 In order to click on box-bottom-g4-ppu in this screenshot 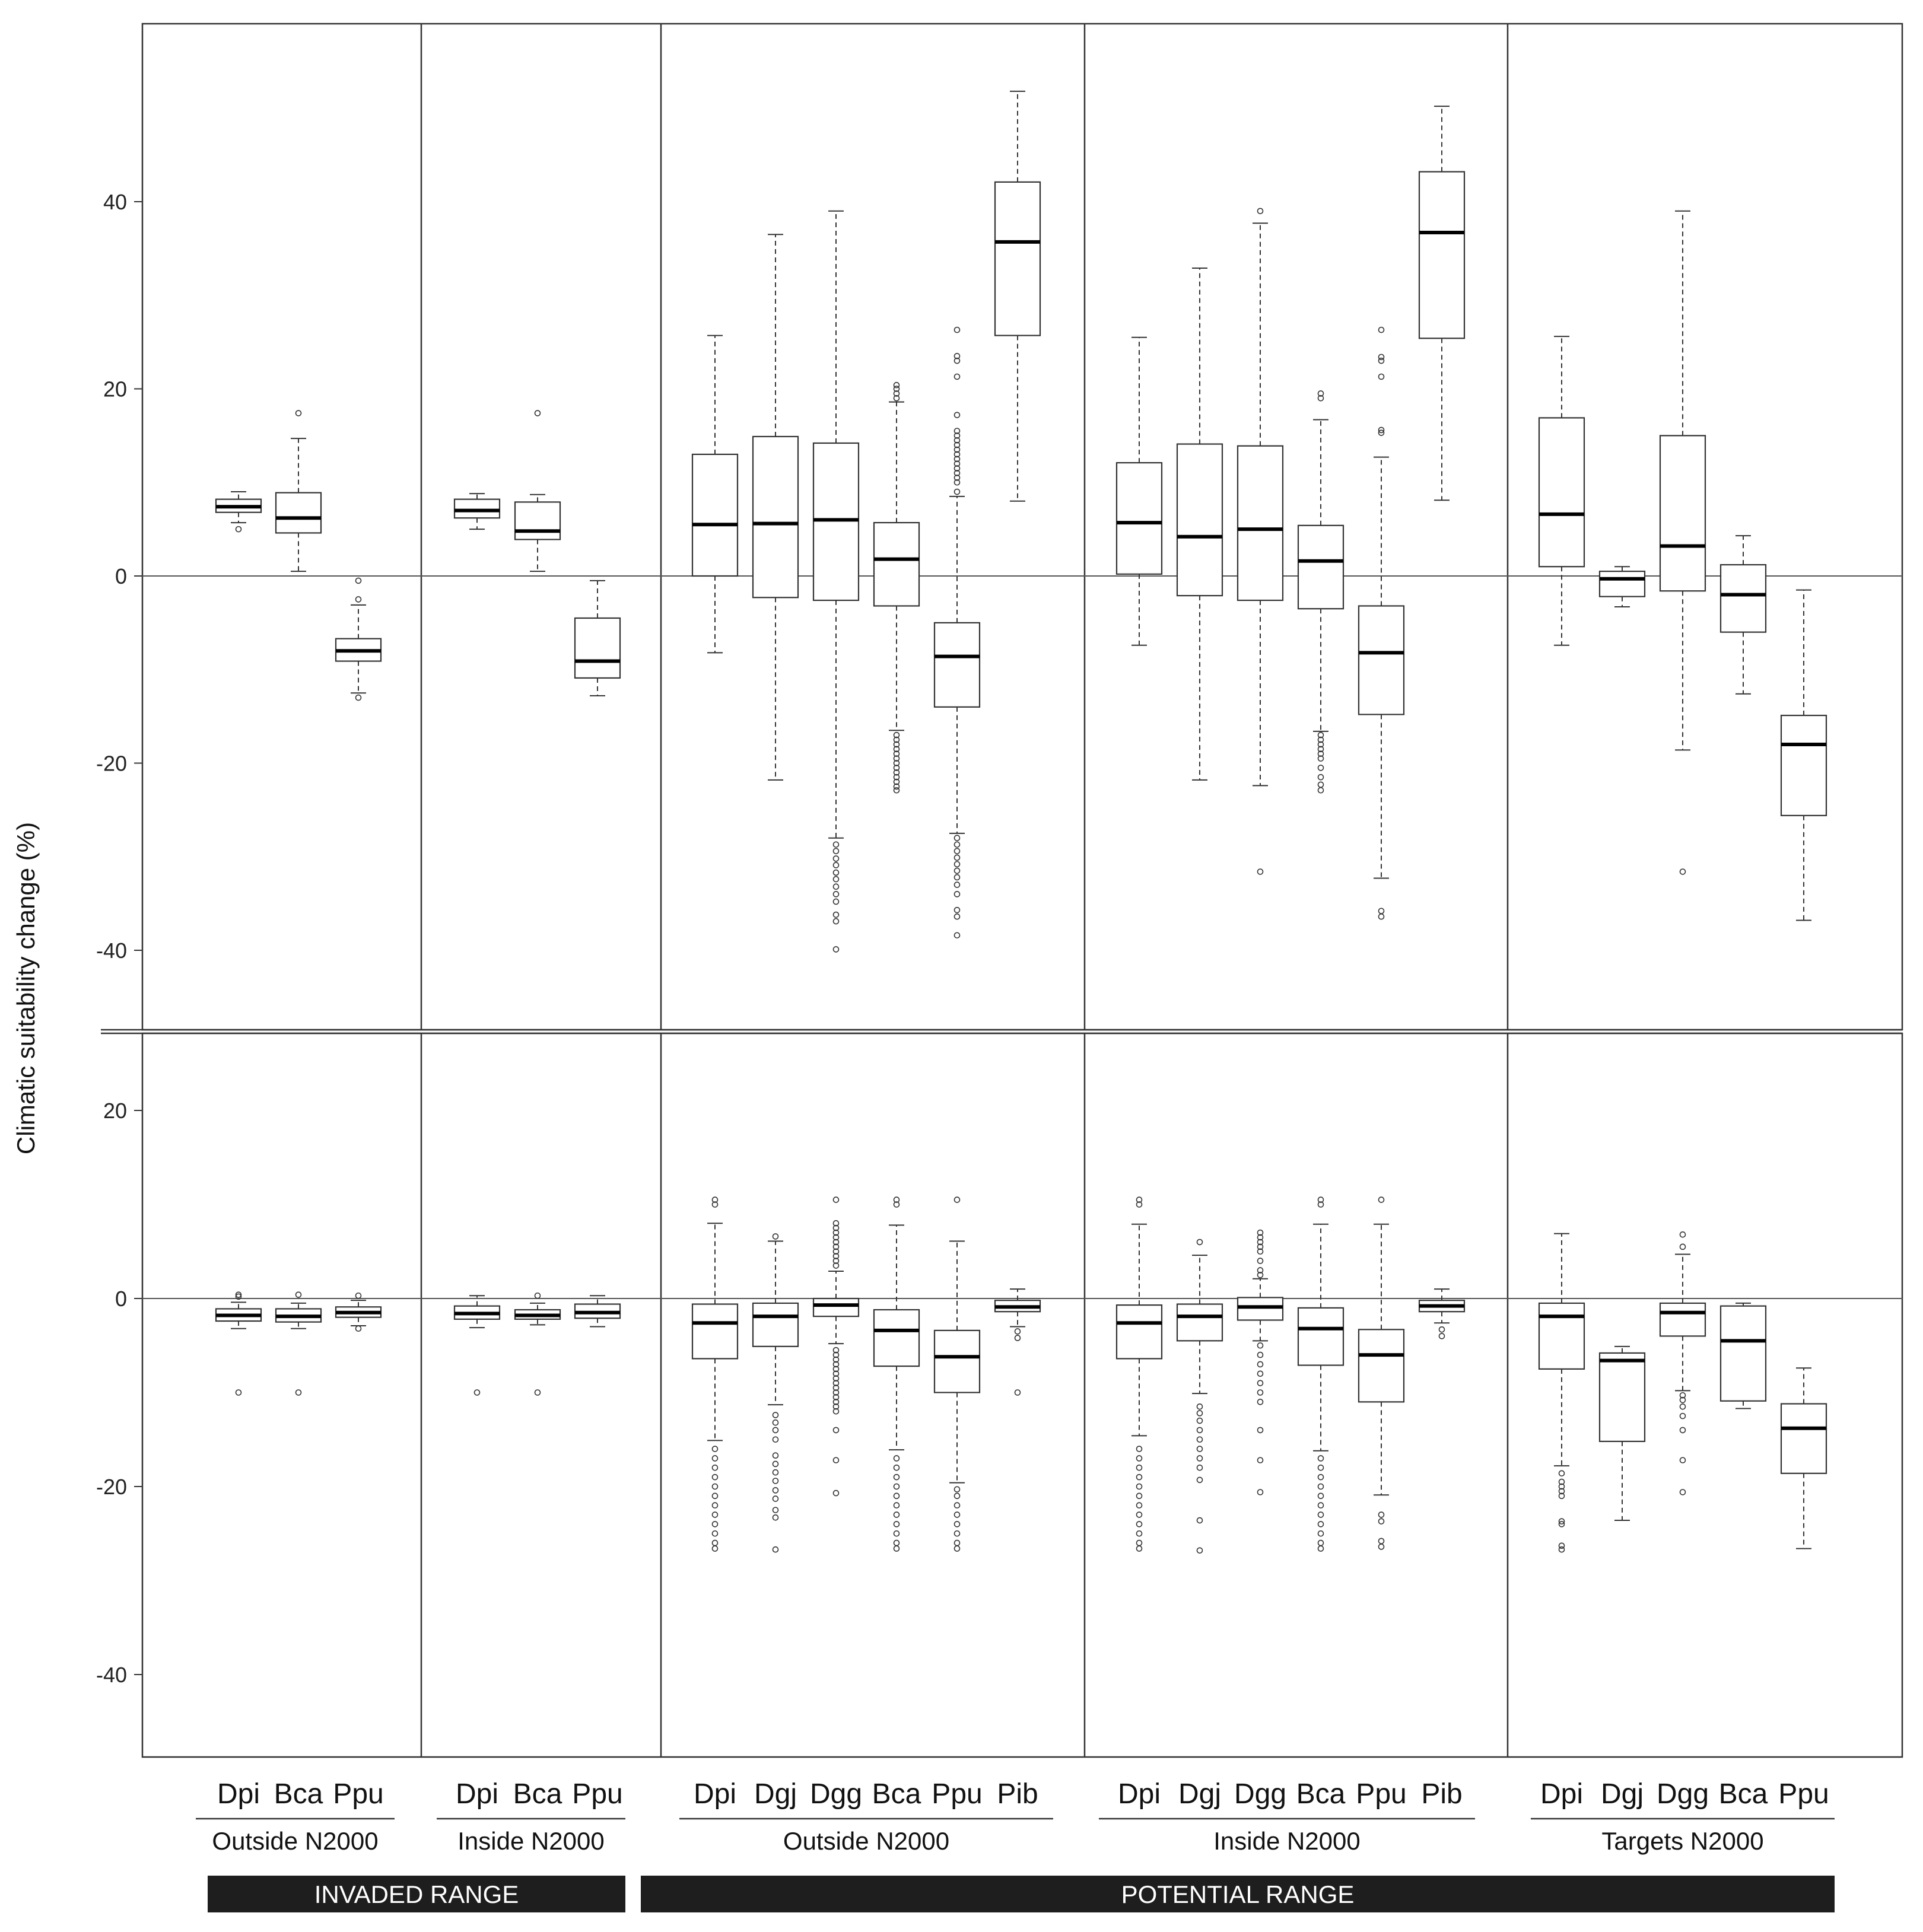, I will do `click(1803, 1458)`.